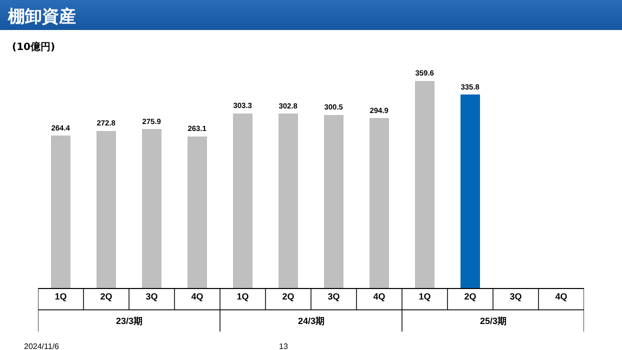 This screenshot has height=350, width=622. What do you see at coordinates (34, 47) in the screenshot?
I see `chart-subtitle: (10億円)` at bounding box center [34, 47].